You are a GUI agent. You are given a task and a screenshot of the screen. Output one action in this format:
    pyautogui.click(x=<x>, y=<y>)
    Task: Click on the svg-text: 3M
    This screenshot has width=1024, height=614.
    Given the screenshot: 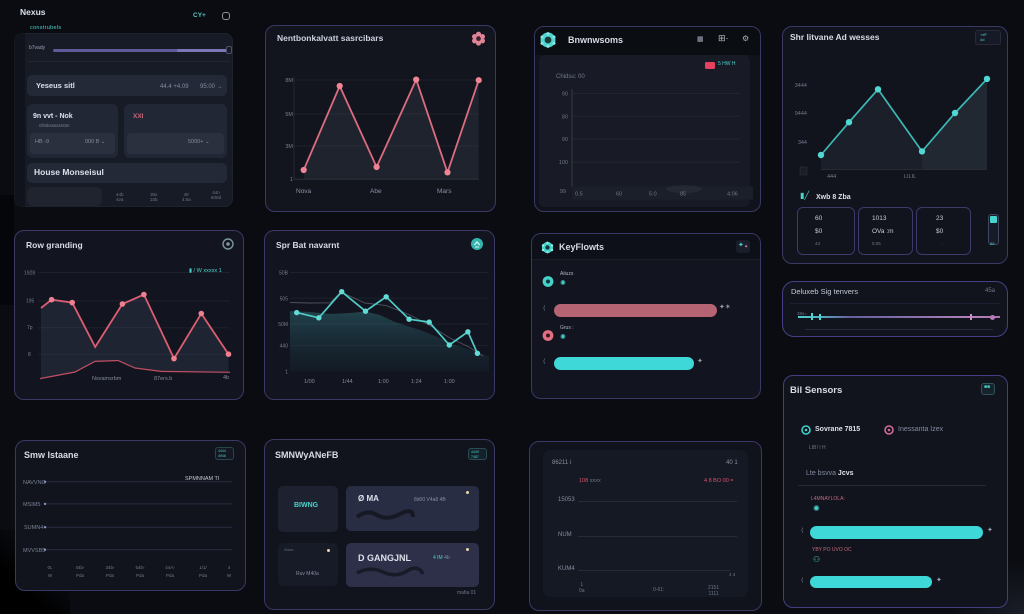 What is the action you would take?
    pyautogui.click(x=289, y=147)
    